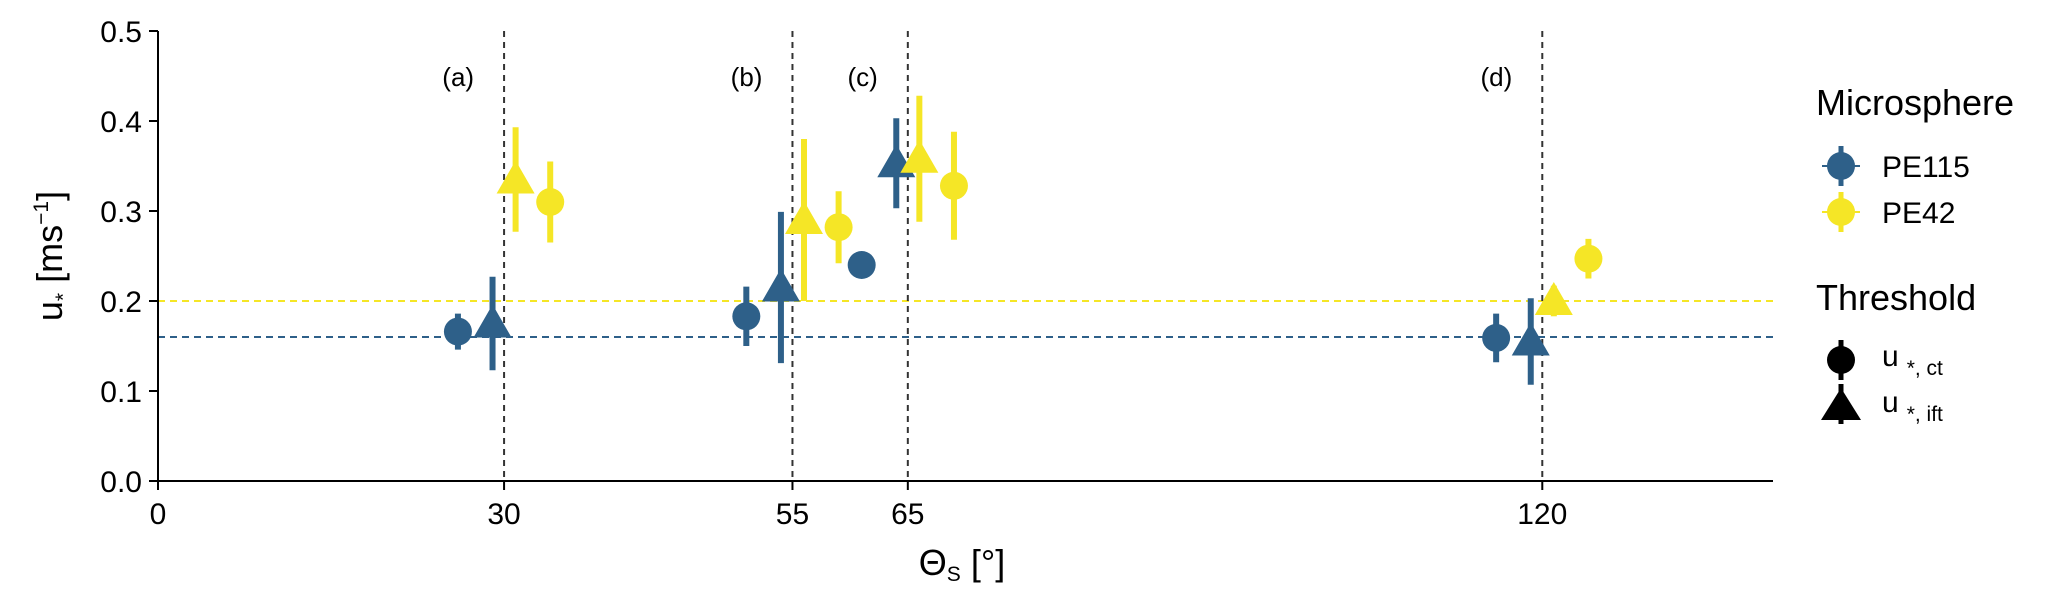 This screenshot has height=603, width=2067. What do you see at coordinates (1841, 360) in the screenshot?
I see `legend-ct-marker` at bounding box center [1841, 360].